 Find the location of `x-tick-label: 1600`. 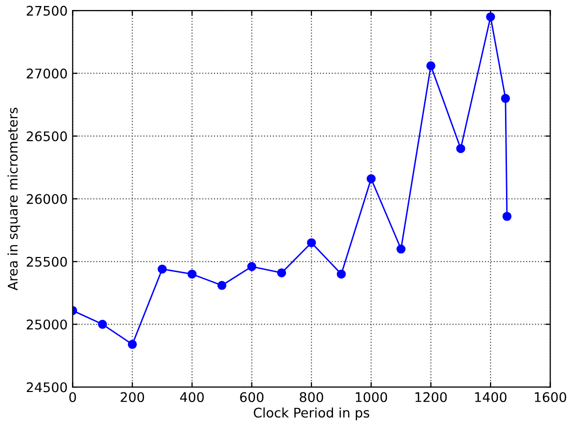

x-tick-label: 1600 is located at coordinates (550, 397).